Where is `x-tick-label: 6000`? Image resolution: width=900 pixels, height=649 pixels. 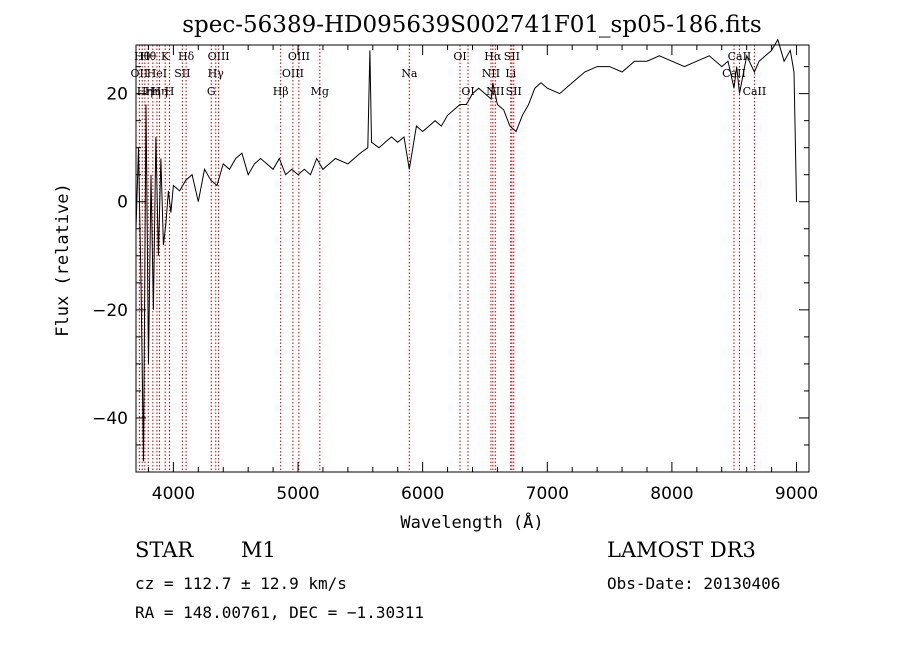
x-tick-label: 6000 is located at coordinates (422, 494).